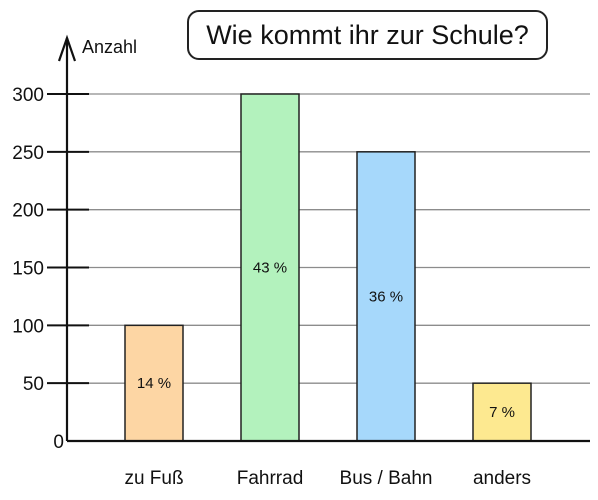 Image resolution: width=598 pixels, height=500 pixels. I want to click on x-tick-label-1: Fahrrad, so click(270, 478).